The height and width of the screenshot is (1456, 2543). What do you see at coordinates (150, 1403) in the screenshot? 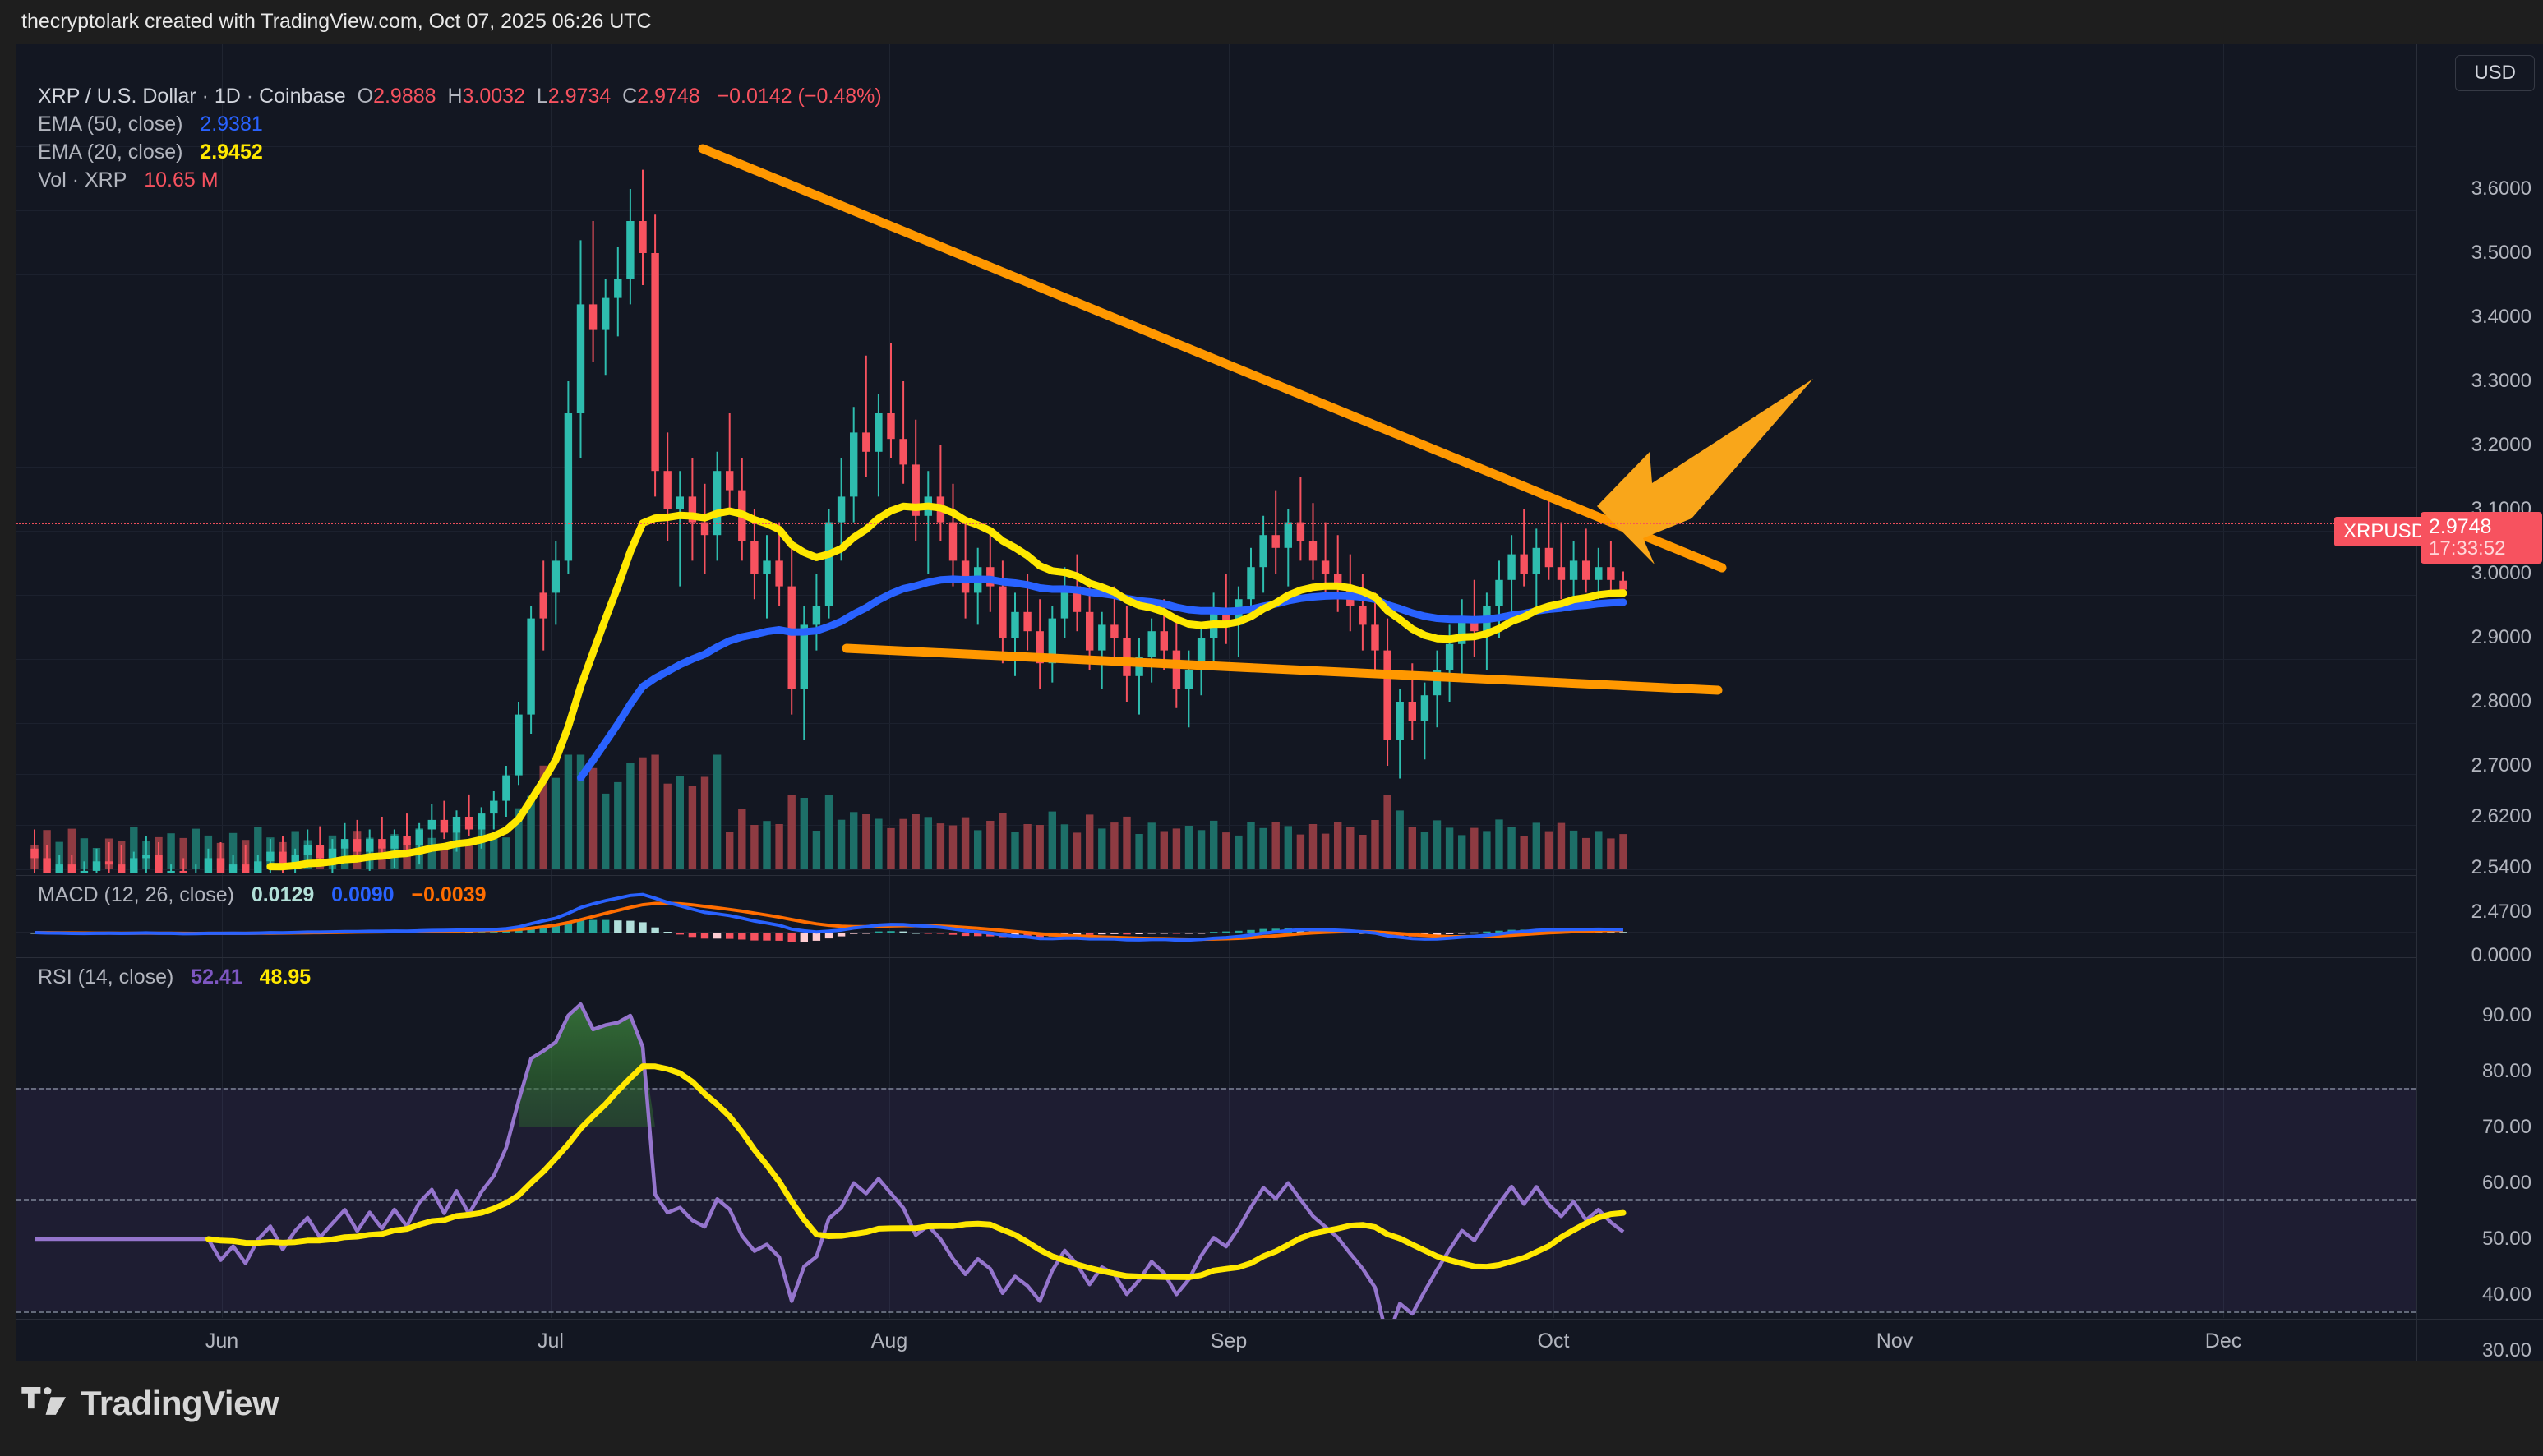
I see `tradingview-logo: TradingView` at bounding box center [150, 1403].